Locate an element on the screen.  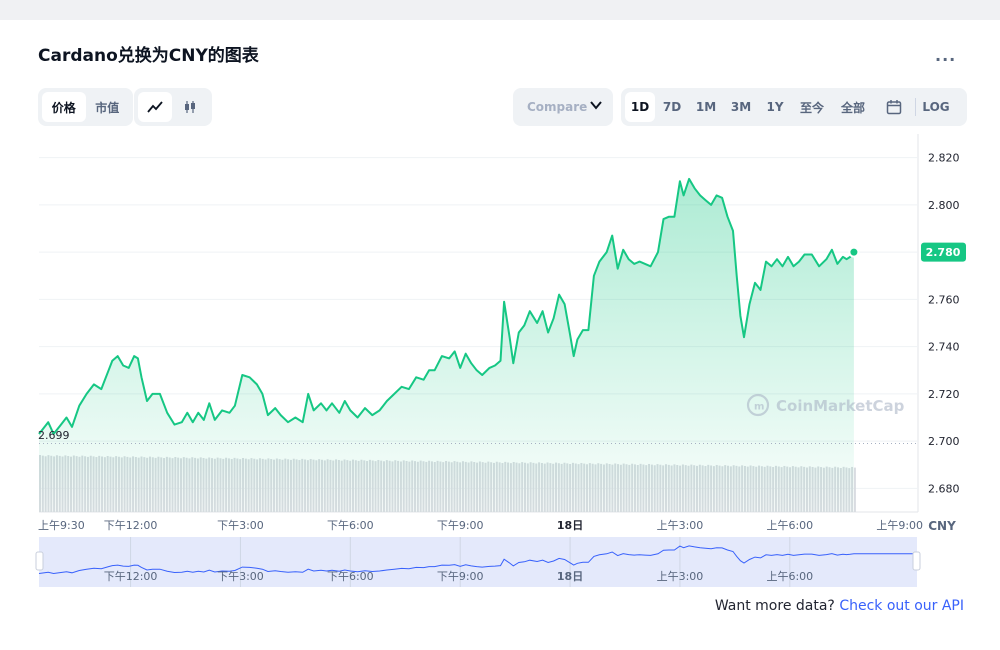
candlestick-icon is located at coordinates (190, 107).